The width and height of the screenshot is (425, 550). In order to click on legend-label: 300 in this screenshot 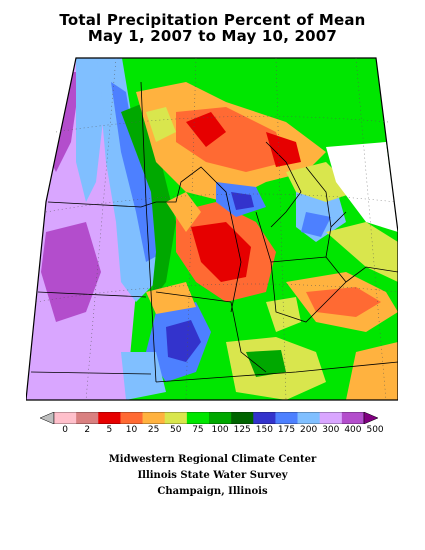, I will do `click(331, 430)`.